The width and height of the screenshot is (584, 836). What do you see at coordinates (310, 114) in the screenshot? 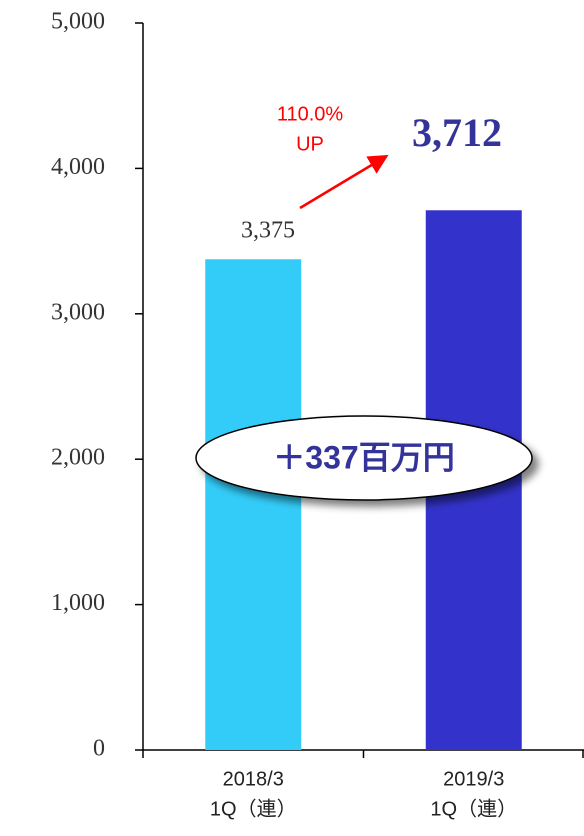
I see `growth-label: 110.0%` at bounding box center [310, 114].